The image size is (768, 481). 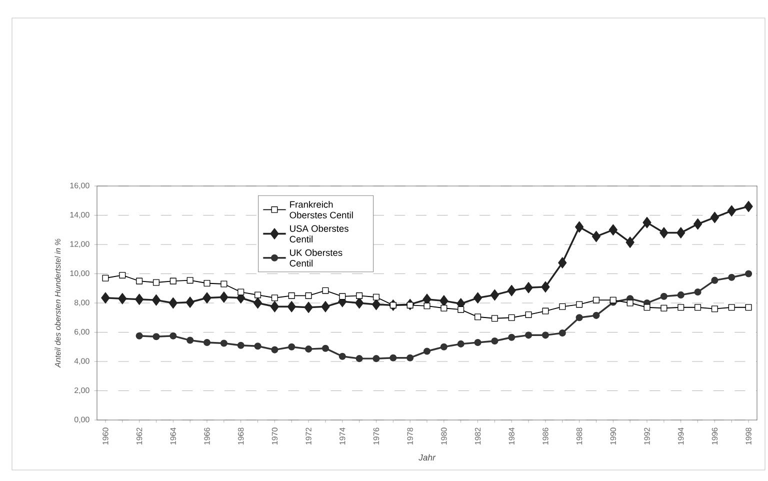 What do you see at coordinates (316, 258) in the screenshot?
I see `legend-label: UK Oberstes Centil` at bounding box center [316, 258].